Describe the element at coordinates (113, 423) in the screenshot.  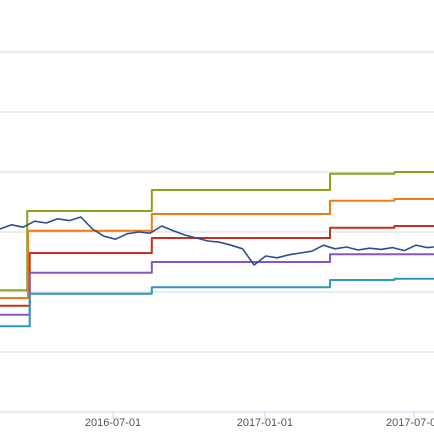
I see `x-tick-label: 2016-07-01` at that location.